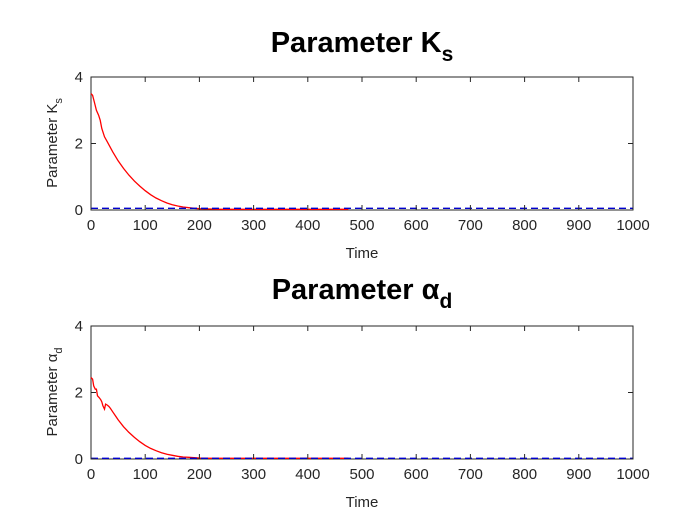  What do you see at coordinates (54, 392) in the screenshot?
I see `alpha-d-ylabel: Parameter αd` at bounding box center [54, 392].